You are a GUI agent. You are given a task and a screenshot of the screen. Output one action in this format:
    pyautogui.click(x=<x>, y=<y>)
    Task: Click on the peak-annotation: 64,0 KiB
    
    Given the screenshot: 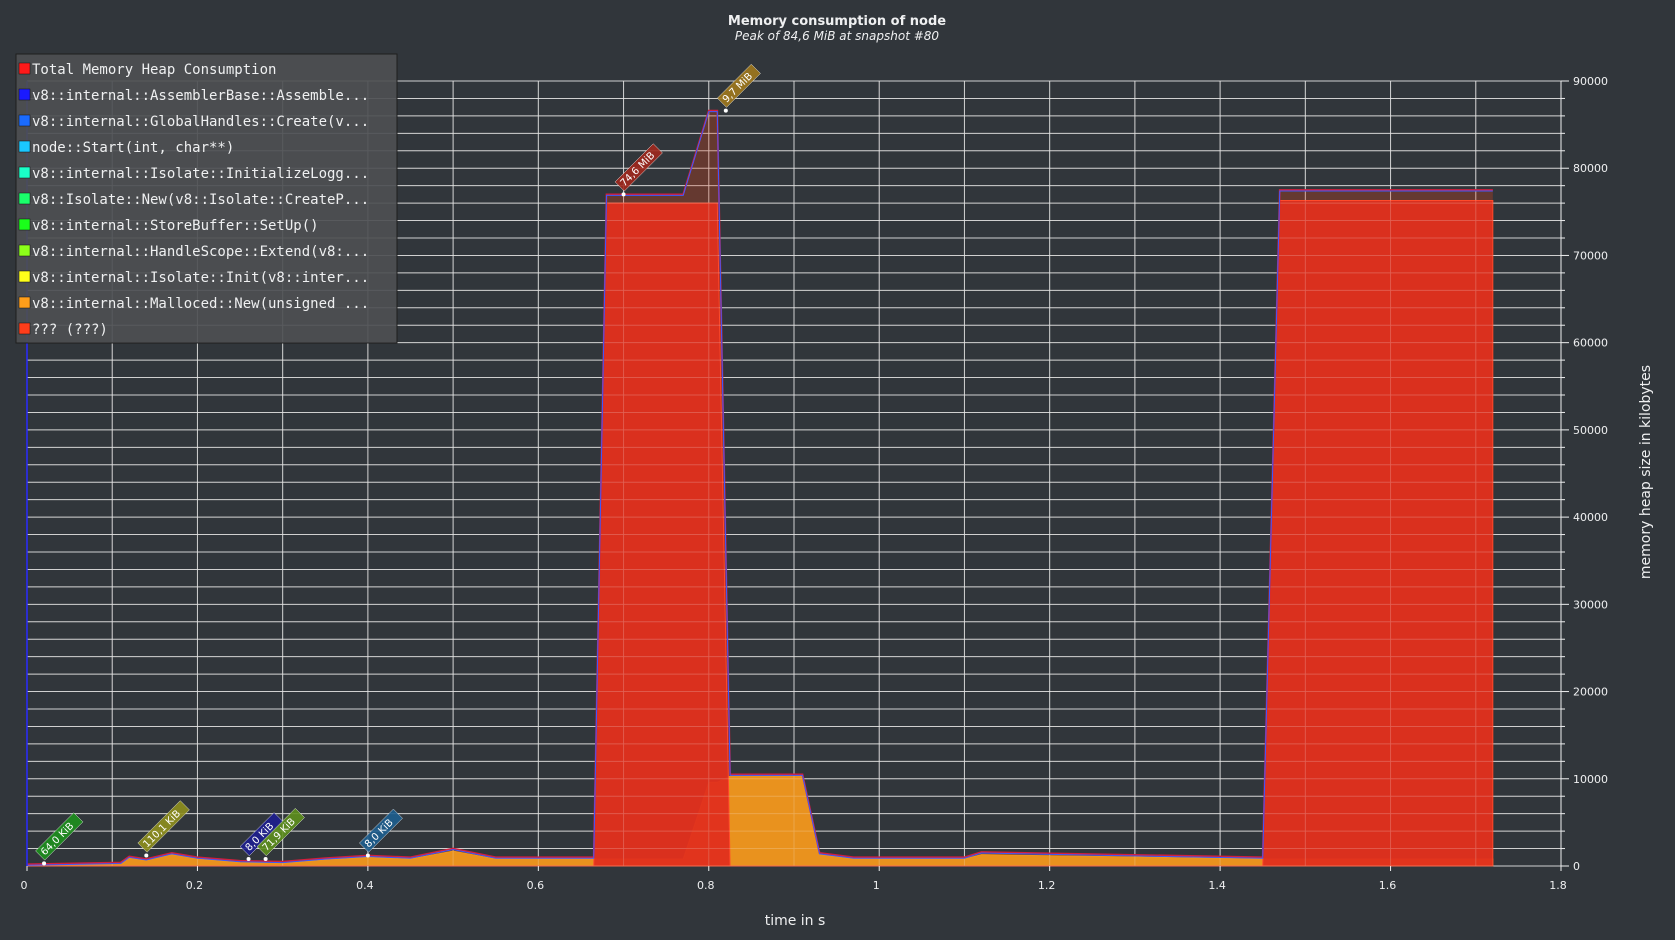 What is the action you would take?
    pyautogui.click(x=59, y=836)
    